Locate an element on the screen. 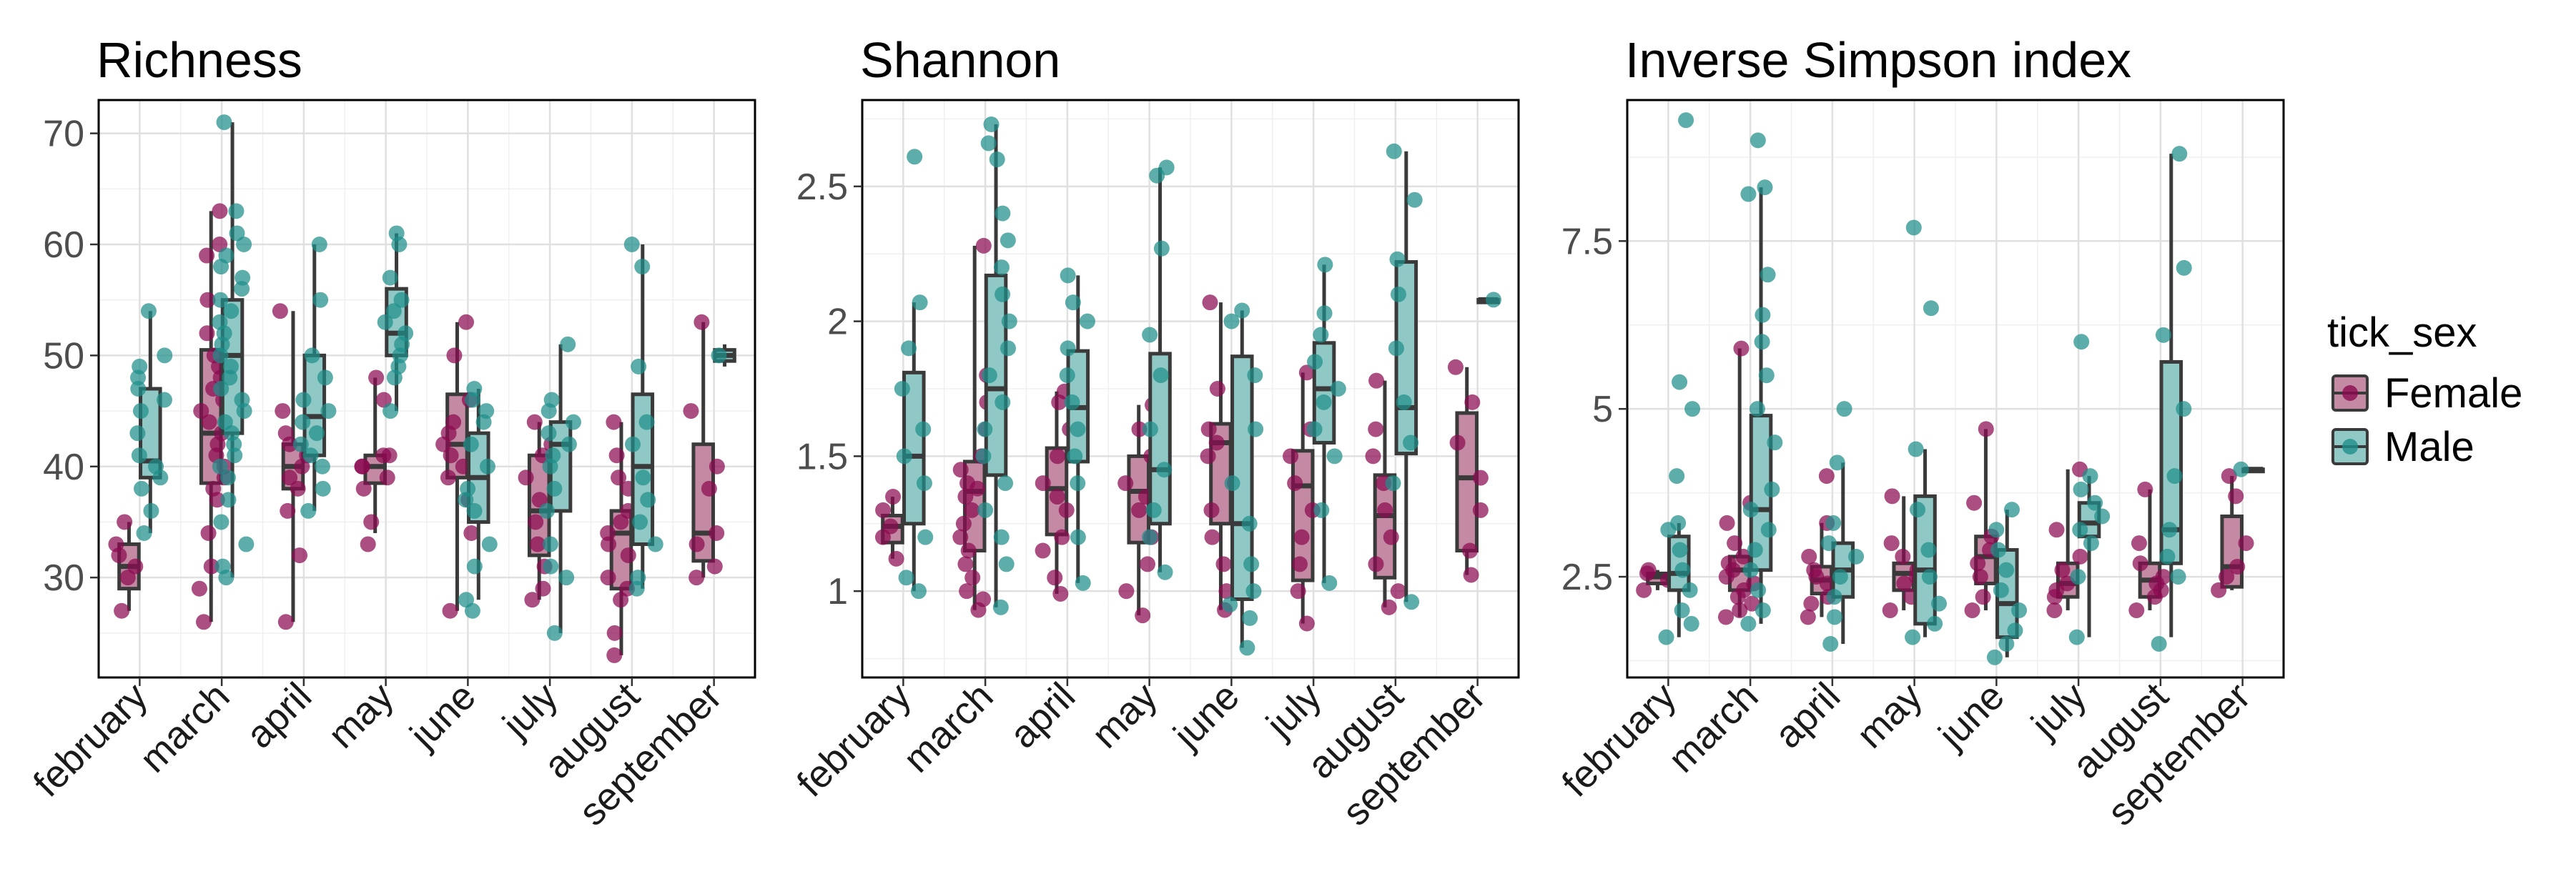  y-tick-label: 2.5 is located at coordinates (1587, 577).